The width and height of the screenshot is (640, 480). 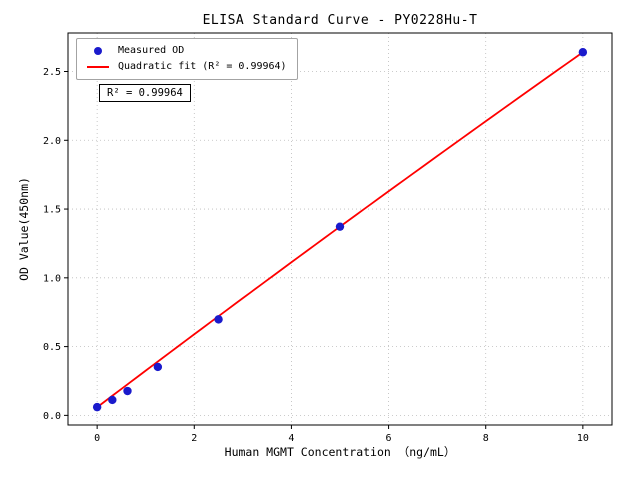 I want to click on svg-text: 0.5, so click(x=52, y=347).